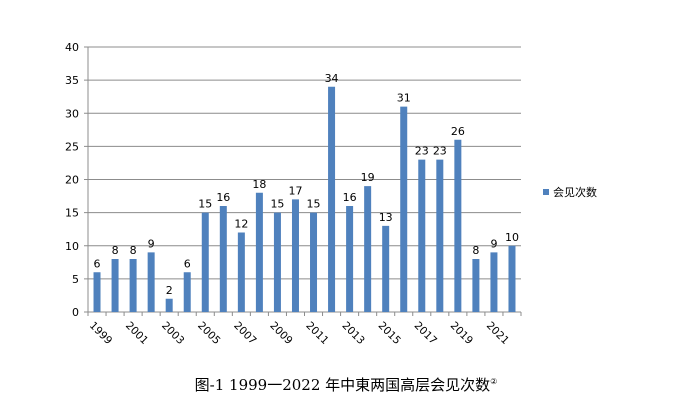 The width and height of the screenshot is (692, 412). I want to click on data-label: 2, so click(169, 290).